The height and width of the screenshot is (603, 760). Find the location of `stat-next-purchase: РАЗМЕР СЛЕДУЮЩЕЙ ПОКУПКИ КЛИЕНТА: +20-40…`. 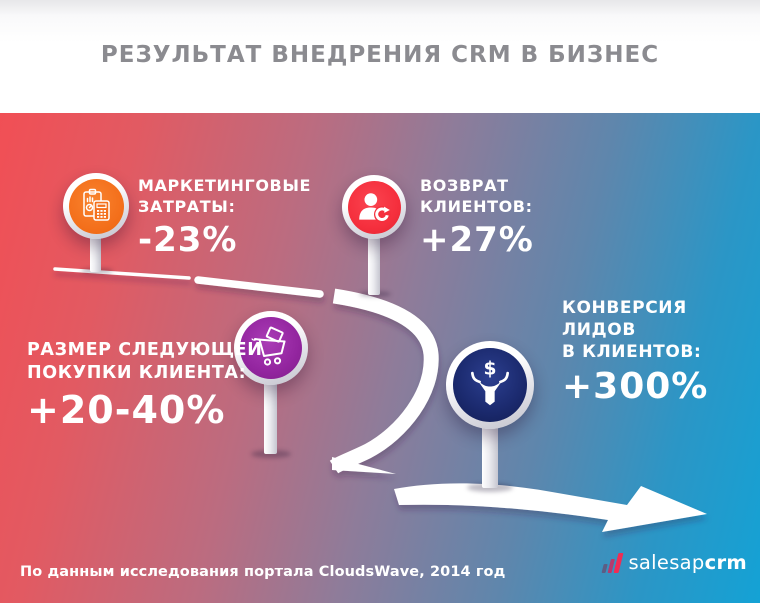

stat-next-purchase: РАЗМЕР СЛЕДУЮЩЕЙ ПОКУПКИ КЛИЕНТА: +20-40… is located at coordinates (144, 385).